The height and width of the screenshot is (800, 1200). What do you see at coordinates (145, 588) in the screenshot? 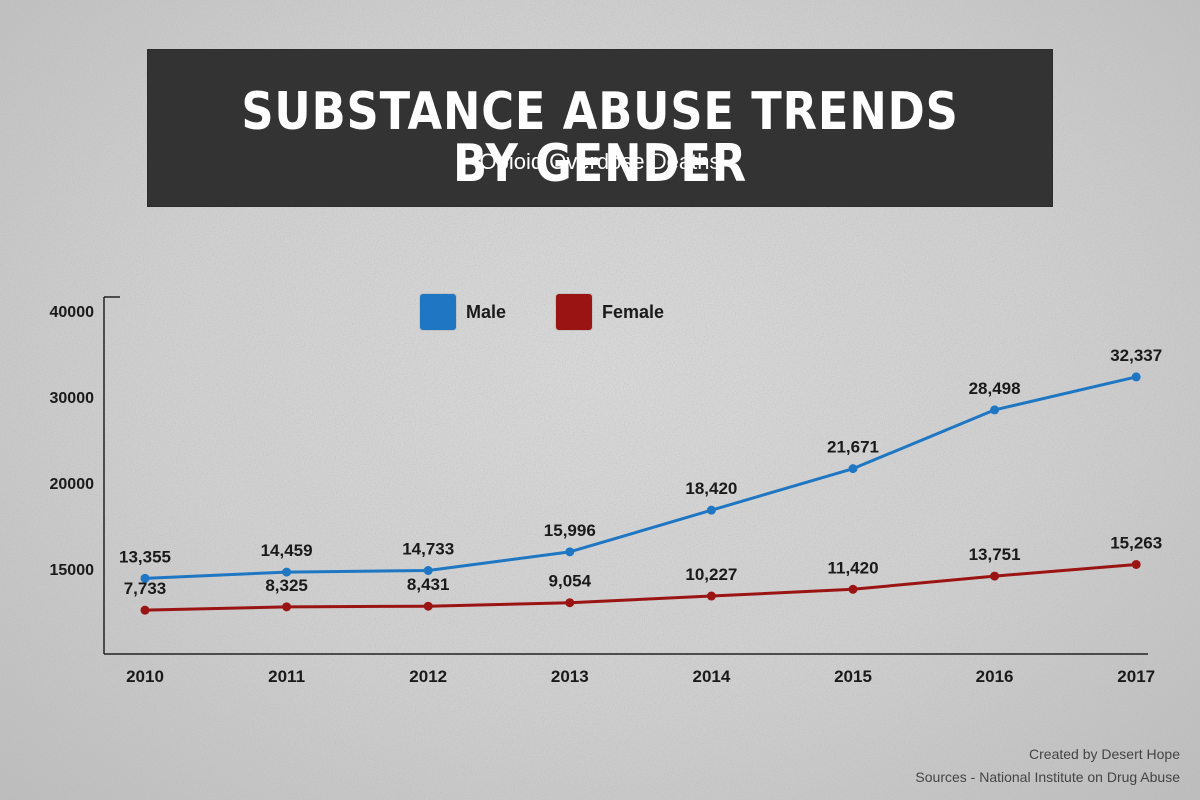
I see `data-label-female: 7,733` at bounding box center [145, 588].